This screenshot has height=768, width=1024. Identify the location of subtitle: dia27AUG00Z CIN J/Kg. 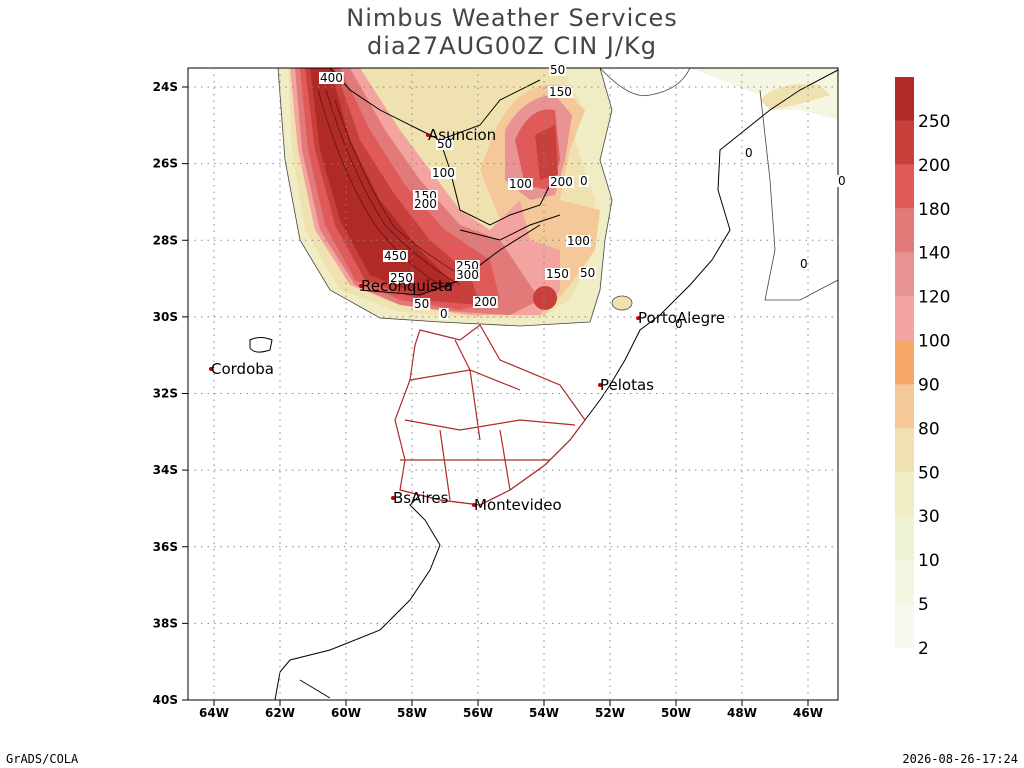
(512, 46).